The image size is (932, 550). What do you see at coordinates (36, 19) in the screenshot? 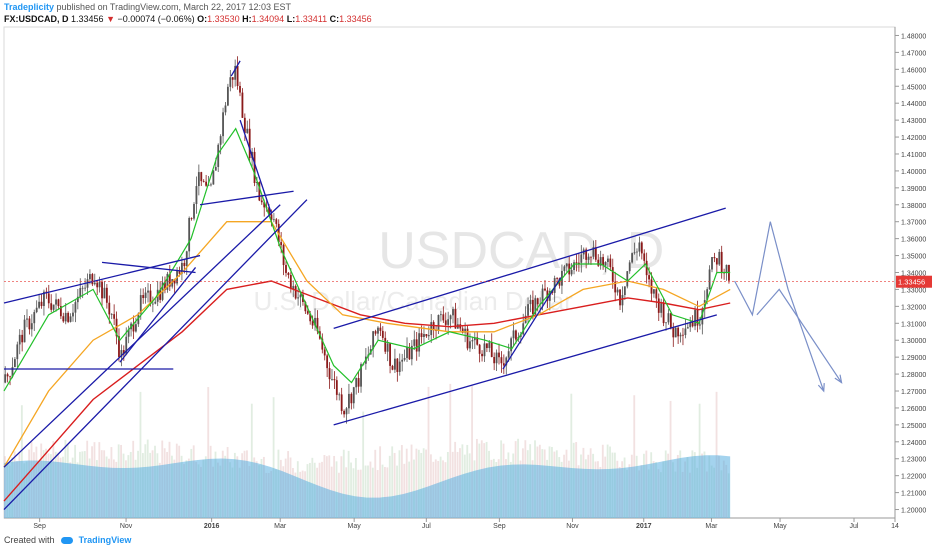
I see `symbol-name: FX:USDCAD, D` at bounding box center [36, 19].